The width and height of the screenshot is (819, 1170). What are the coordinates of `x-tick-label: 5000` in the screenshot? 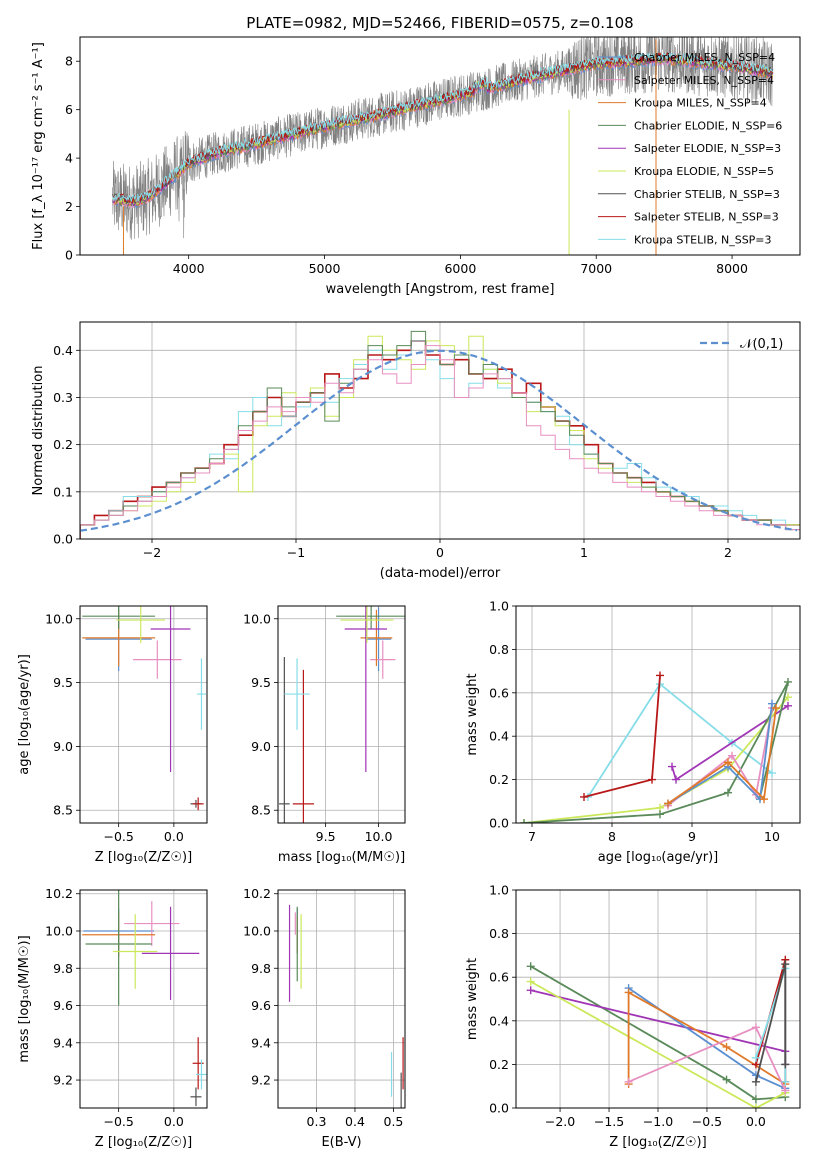 It's located at (325, 268).